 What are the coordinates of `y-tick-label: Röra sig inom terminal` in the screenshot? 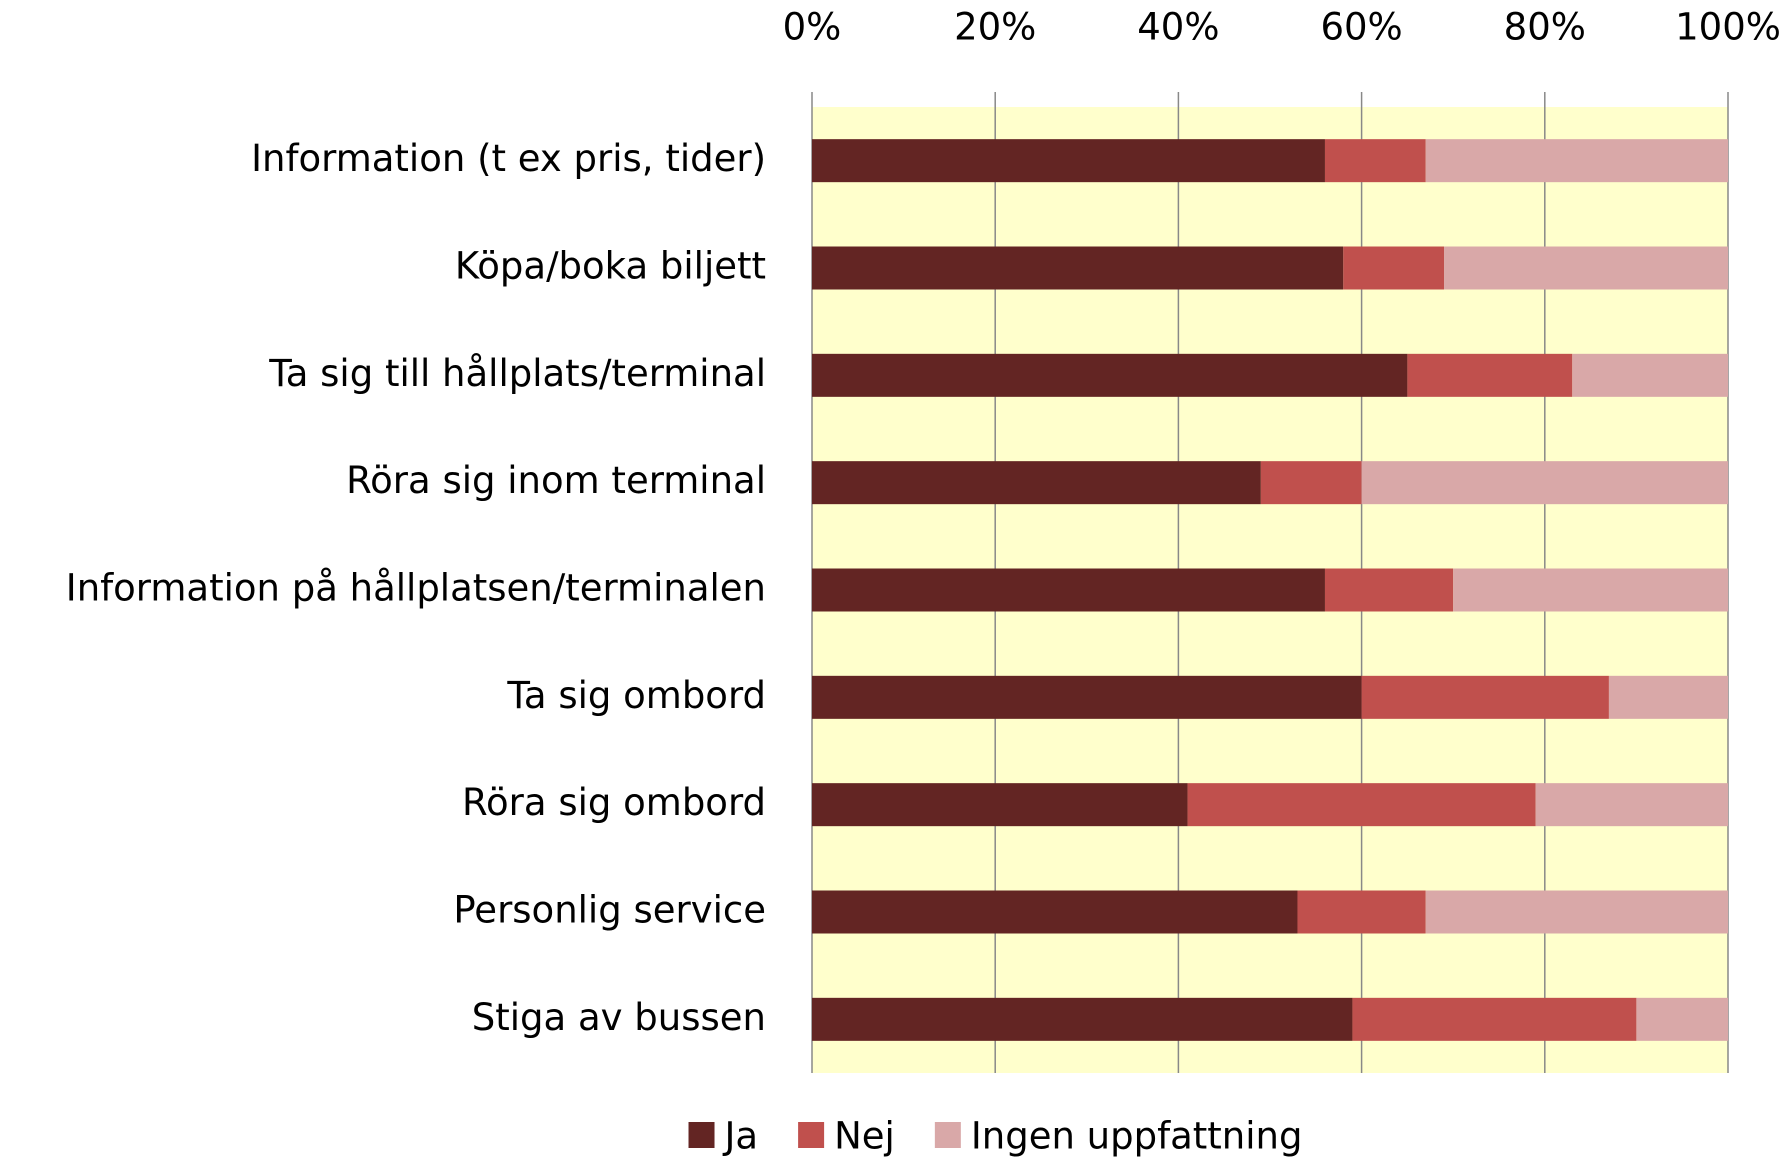 It's located at (556, 480).